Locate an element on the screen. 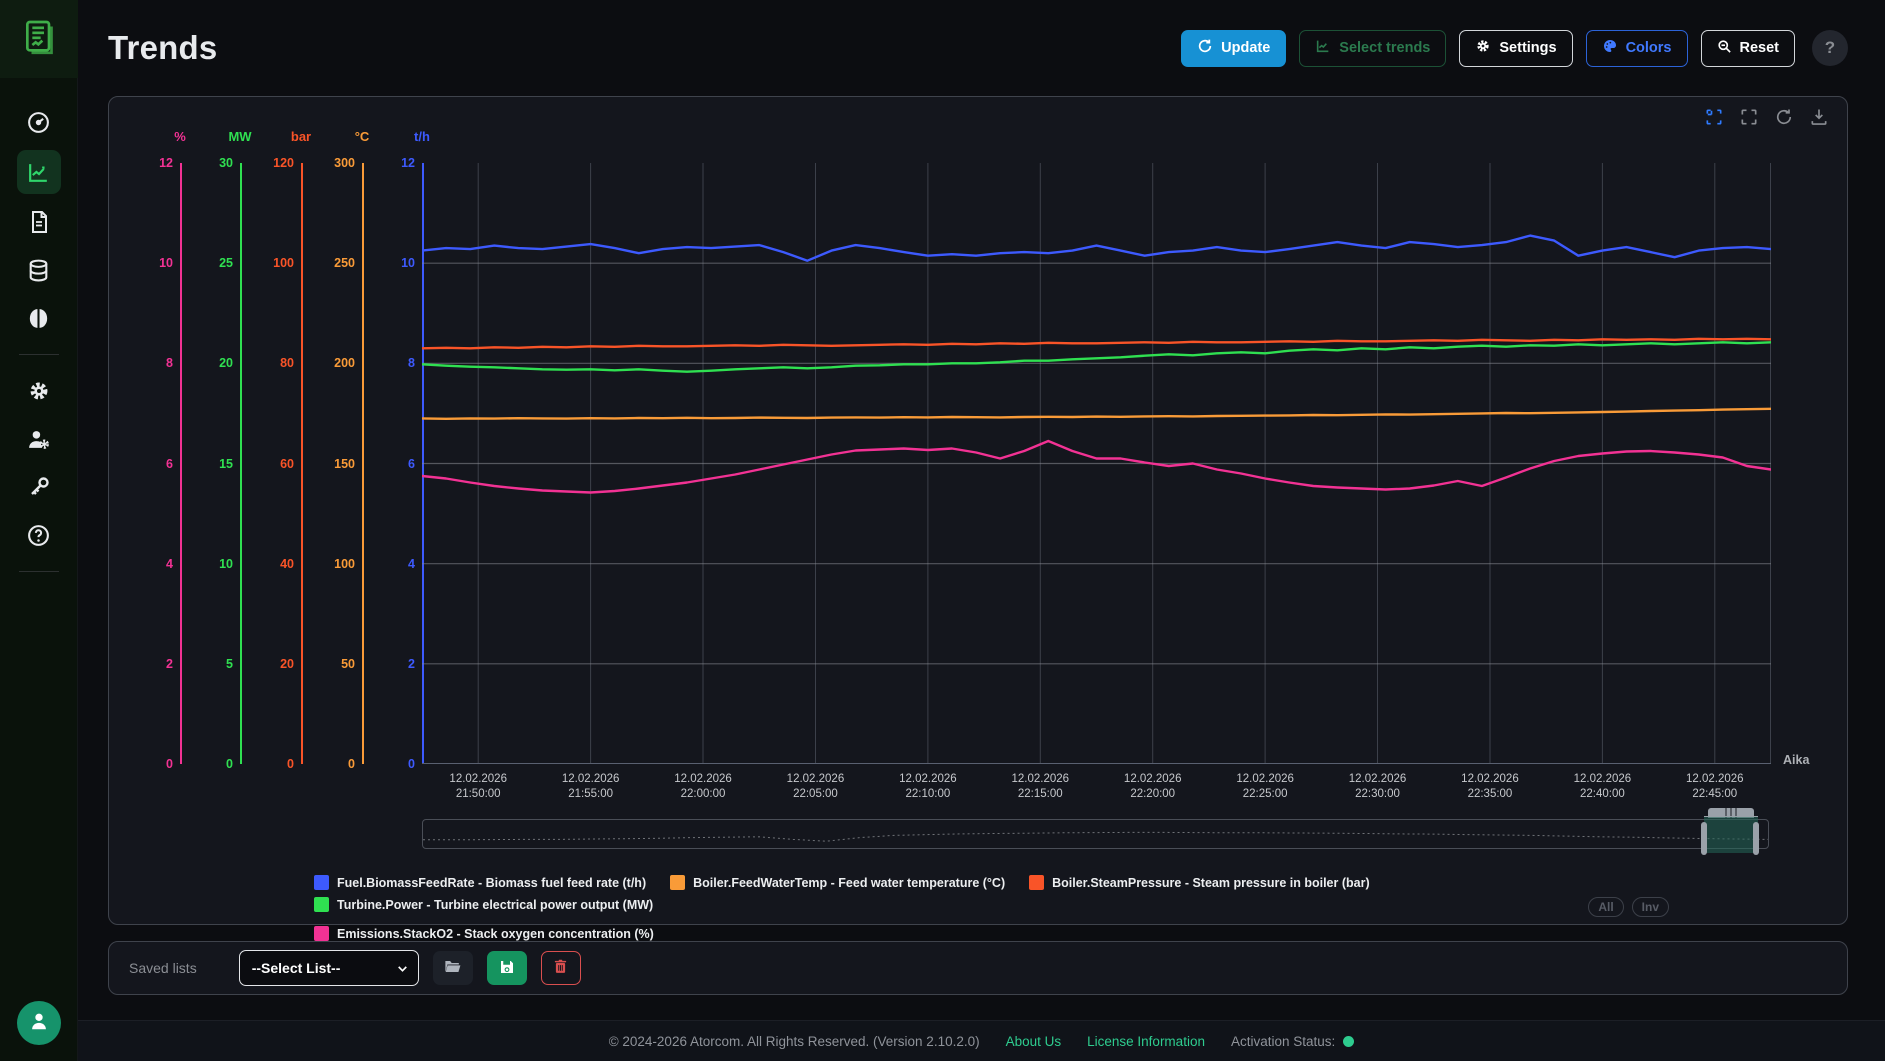 The height and width of the screenshot is (1061, 1885). x-tick-label: 12.02.2026 22:25:00 is located at coordinates (1265, 786).